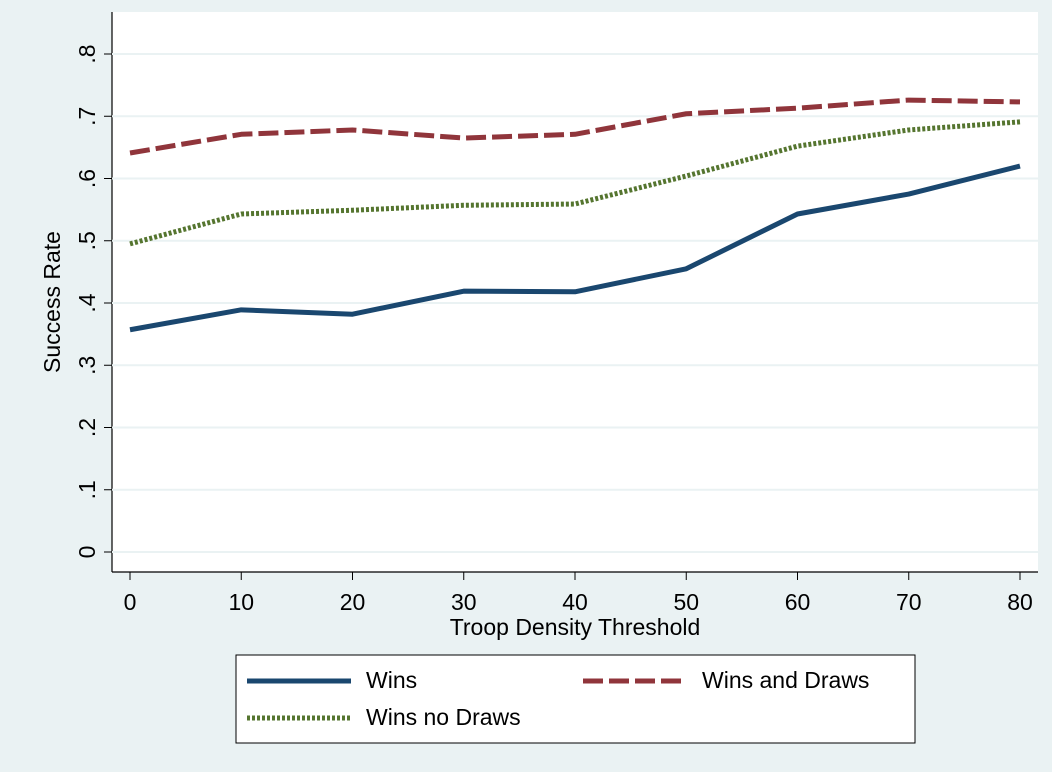 This screenshot has height=777, width=1052. What do you see at coordinates (87, 53) in the screenshot?
I see `y-tick-label: .8` at bounding box center [87, 53].